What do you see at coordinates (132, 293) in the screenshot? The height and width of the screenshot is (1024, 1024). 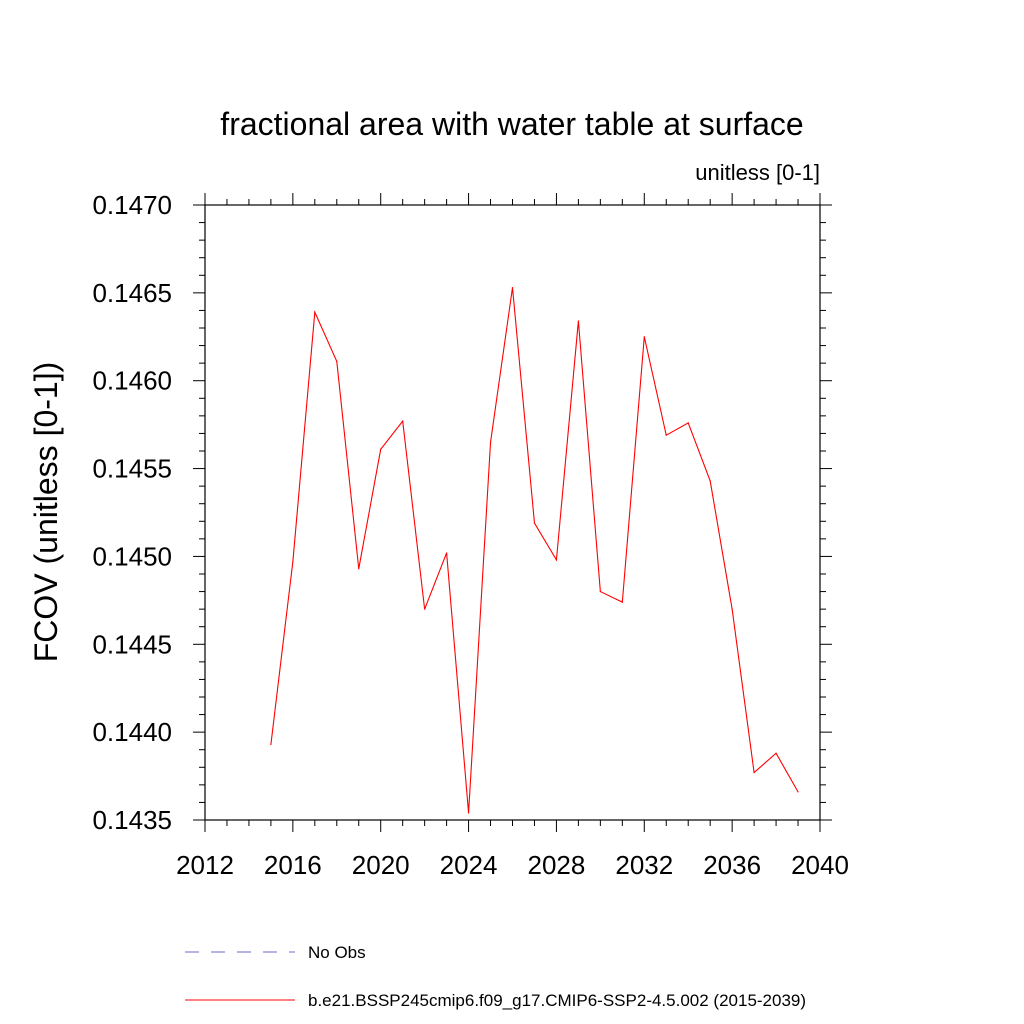 I see `y-tick-label: 0.1465` at bounding box center [132, 293].